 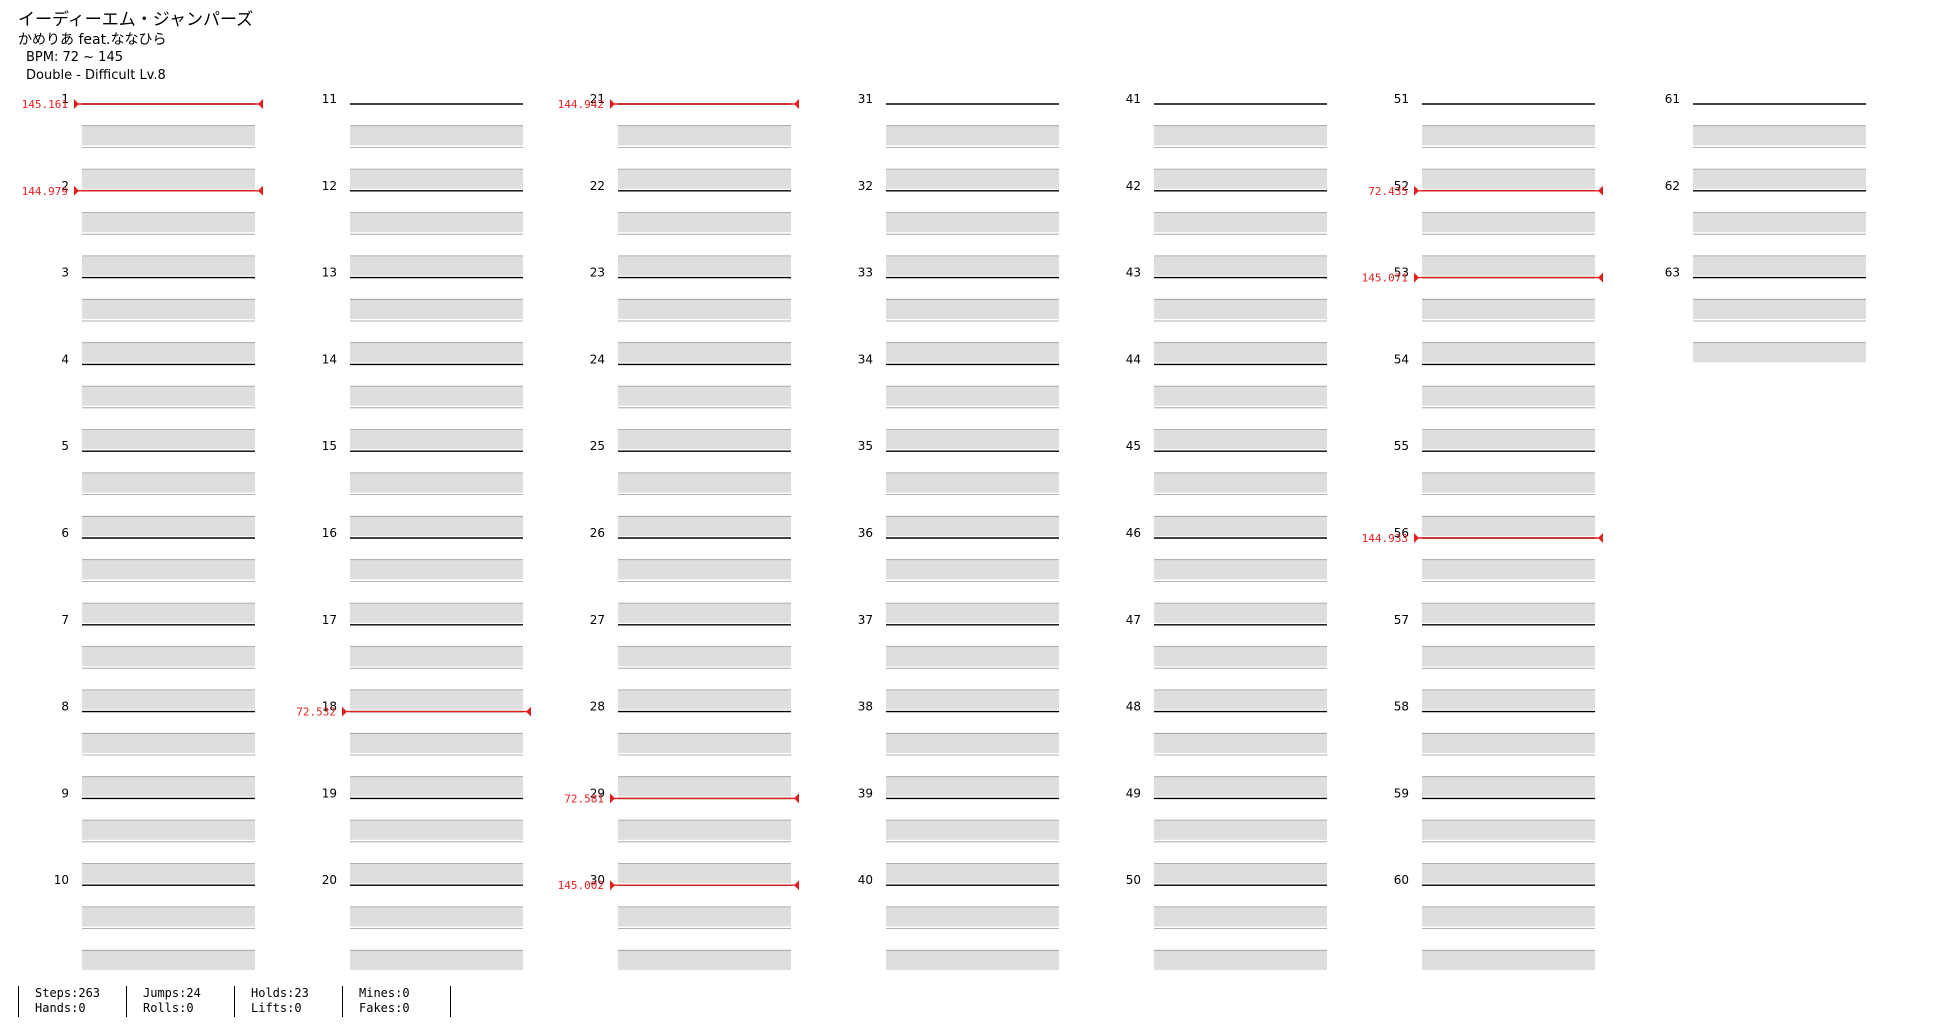 What do you see at coordinates (316, 712) in the screenshot?
I see `bpm-change-label: 72.532` at bounding box center [316, 712].